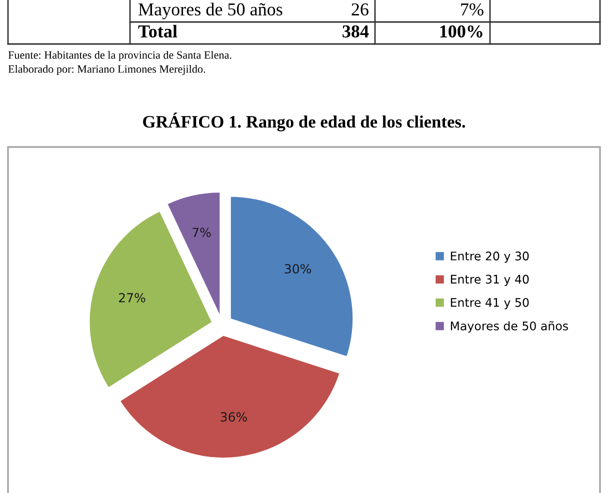 Image resolution: width=609 pixels, height=493 pixels. I want to click on text: 384, so click(355, 31).